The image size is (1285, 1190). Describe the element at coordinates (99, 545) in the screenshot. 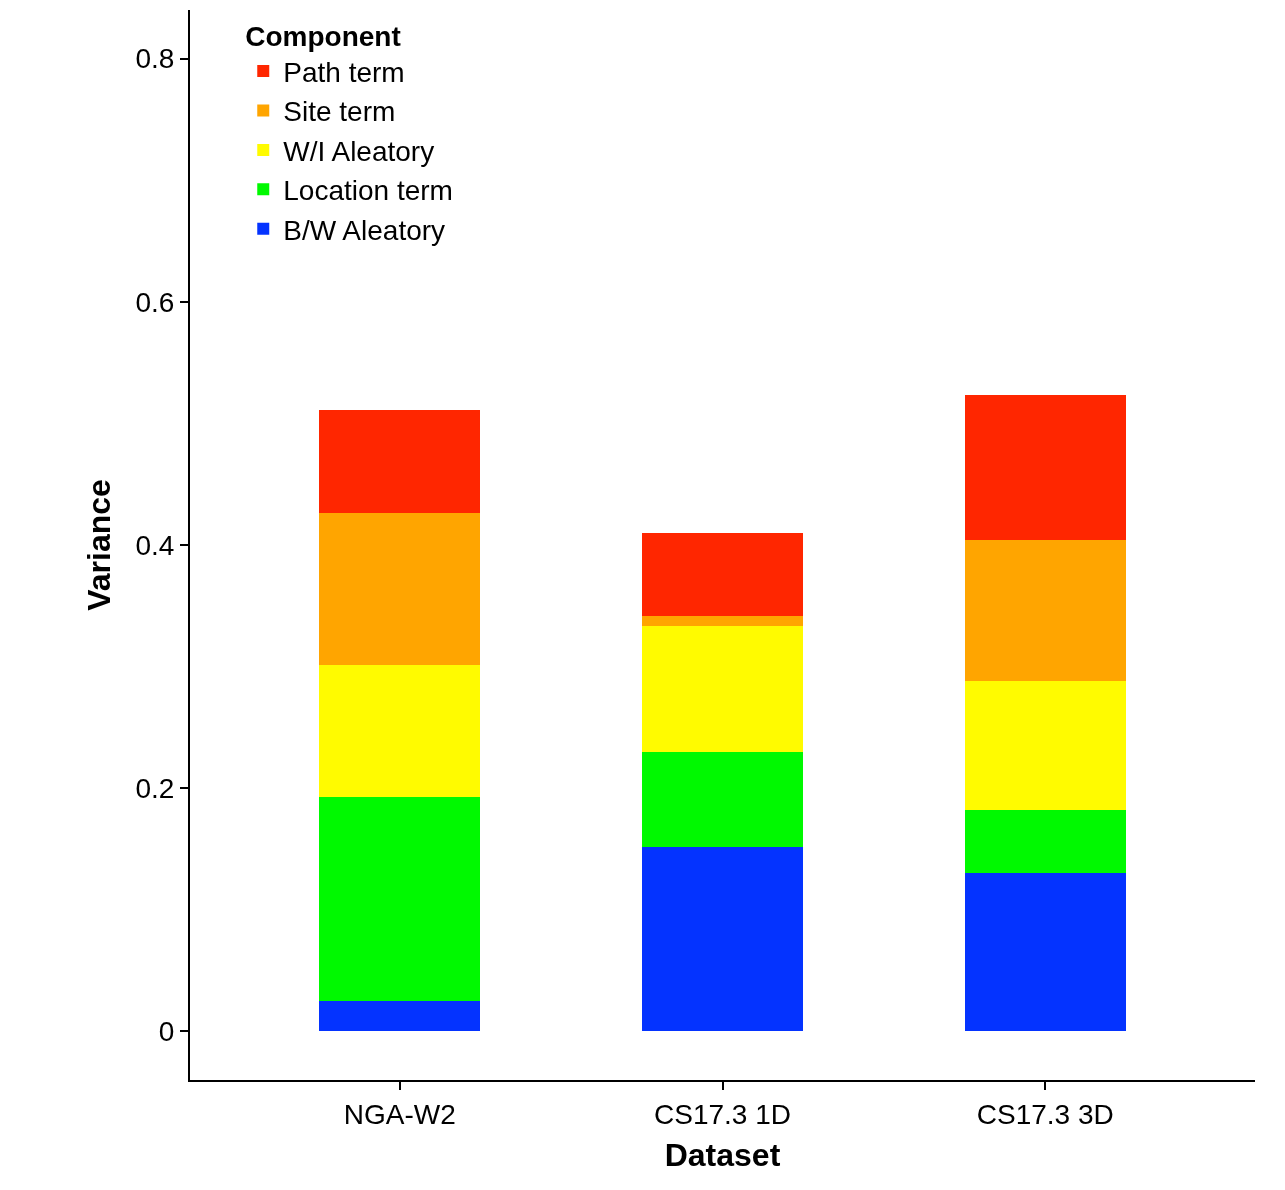

I see `y-axis-title: Variance` at that location.